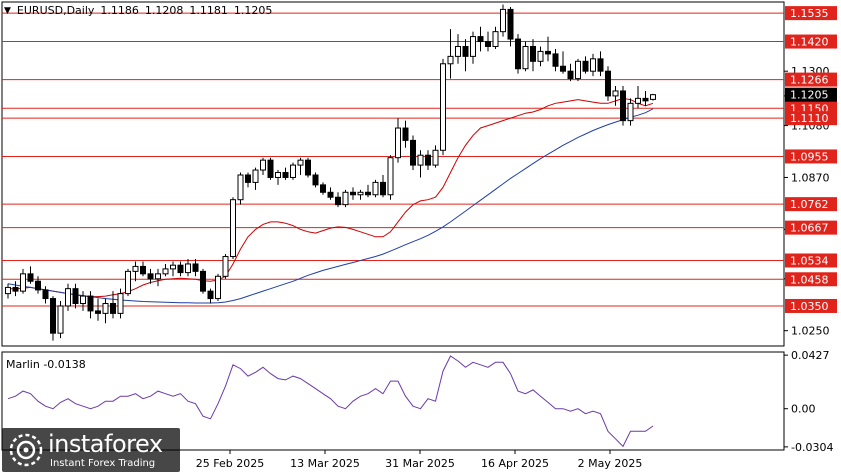 Image resolution: width=841 pixels, height=474 pixels. What do you see at coordinates (809, 80) in the screenshot?
I see `level-label: 1.1266` at bounding box center [809, 80].